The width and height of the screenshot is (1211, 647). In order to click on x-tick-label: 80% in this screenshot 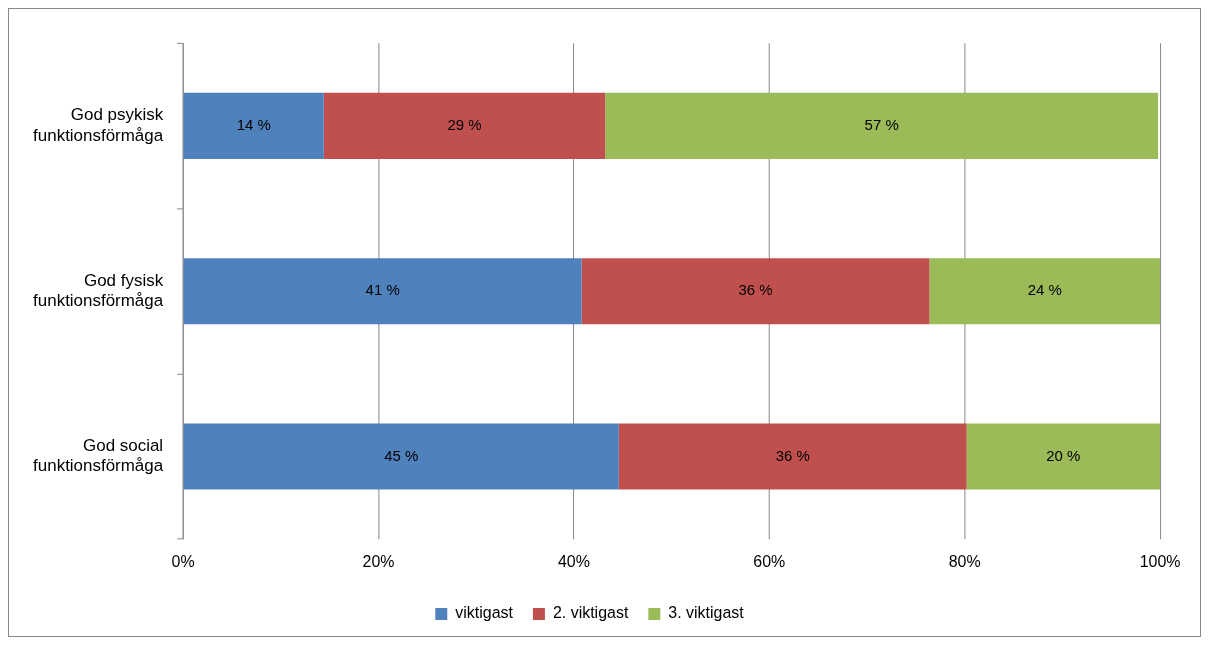, I will do `click(964, 562)`.